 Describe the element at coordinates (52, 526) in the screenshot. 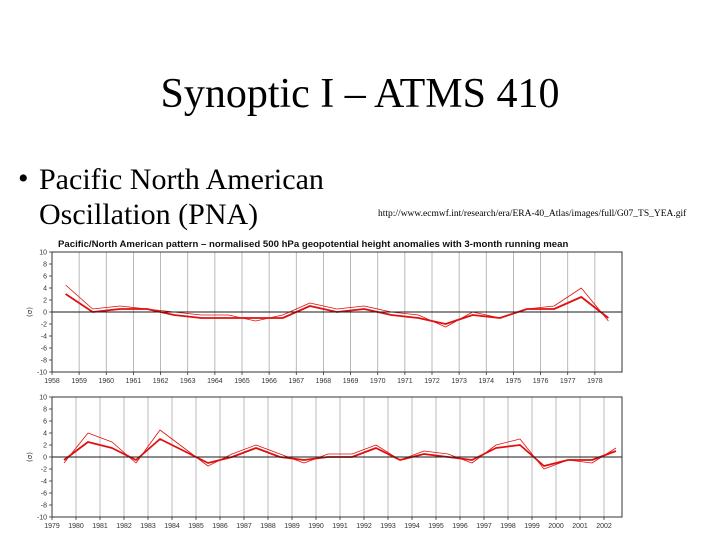

I see `x-tick-label: 1979` at that location.